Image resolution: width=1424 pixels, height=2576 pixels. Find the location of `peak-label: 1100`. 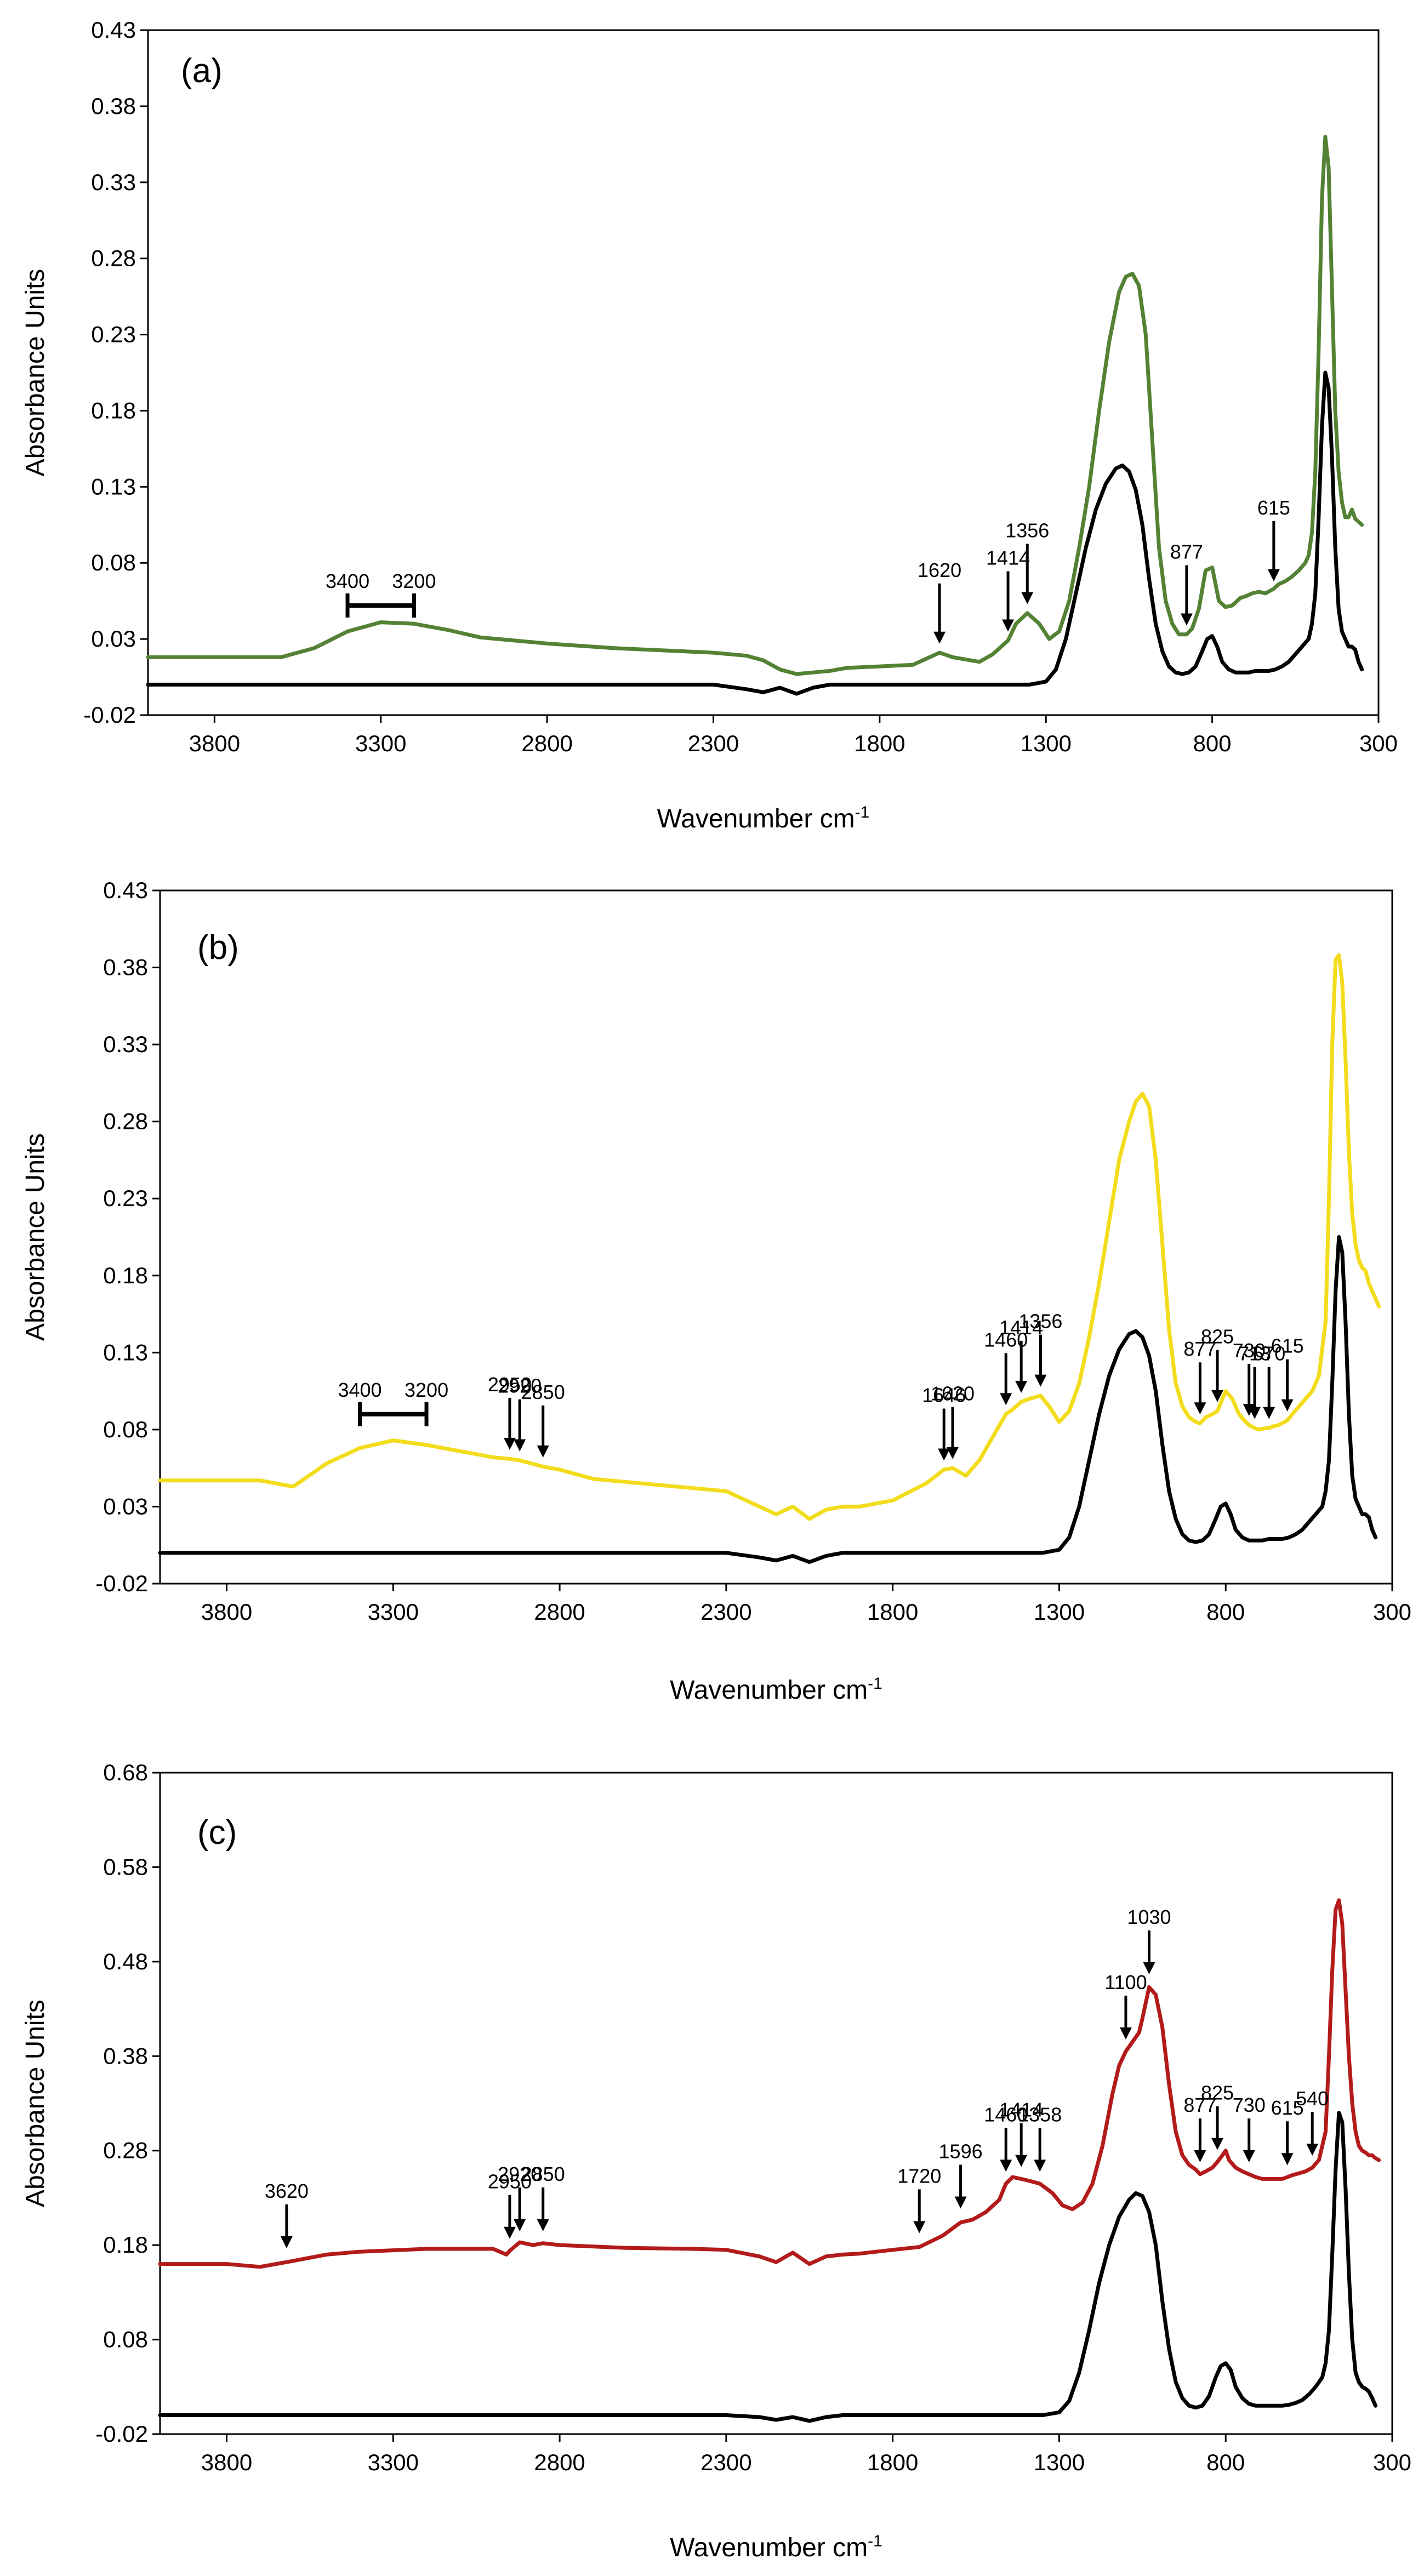

peak-label: 1100 is located at coordinates (1125, 1983).